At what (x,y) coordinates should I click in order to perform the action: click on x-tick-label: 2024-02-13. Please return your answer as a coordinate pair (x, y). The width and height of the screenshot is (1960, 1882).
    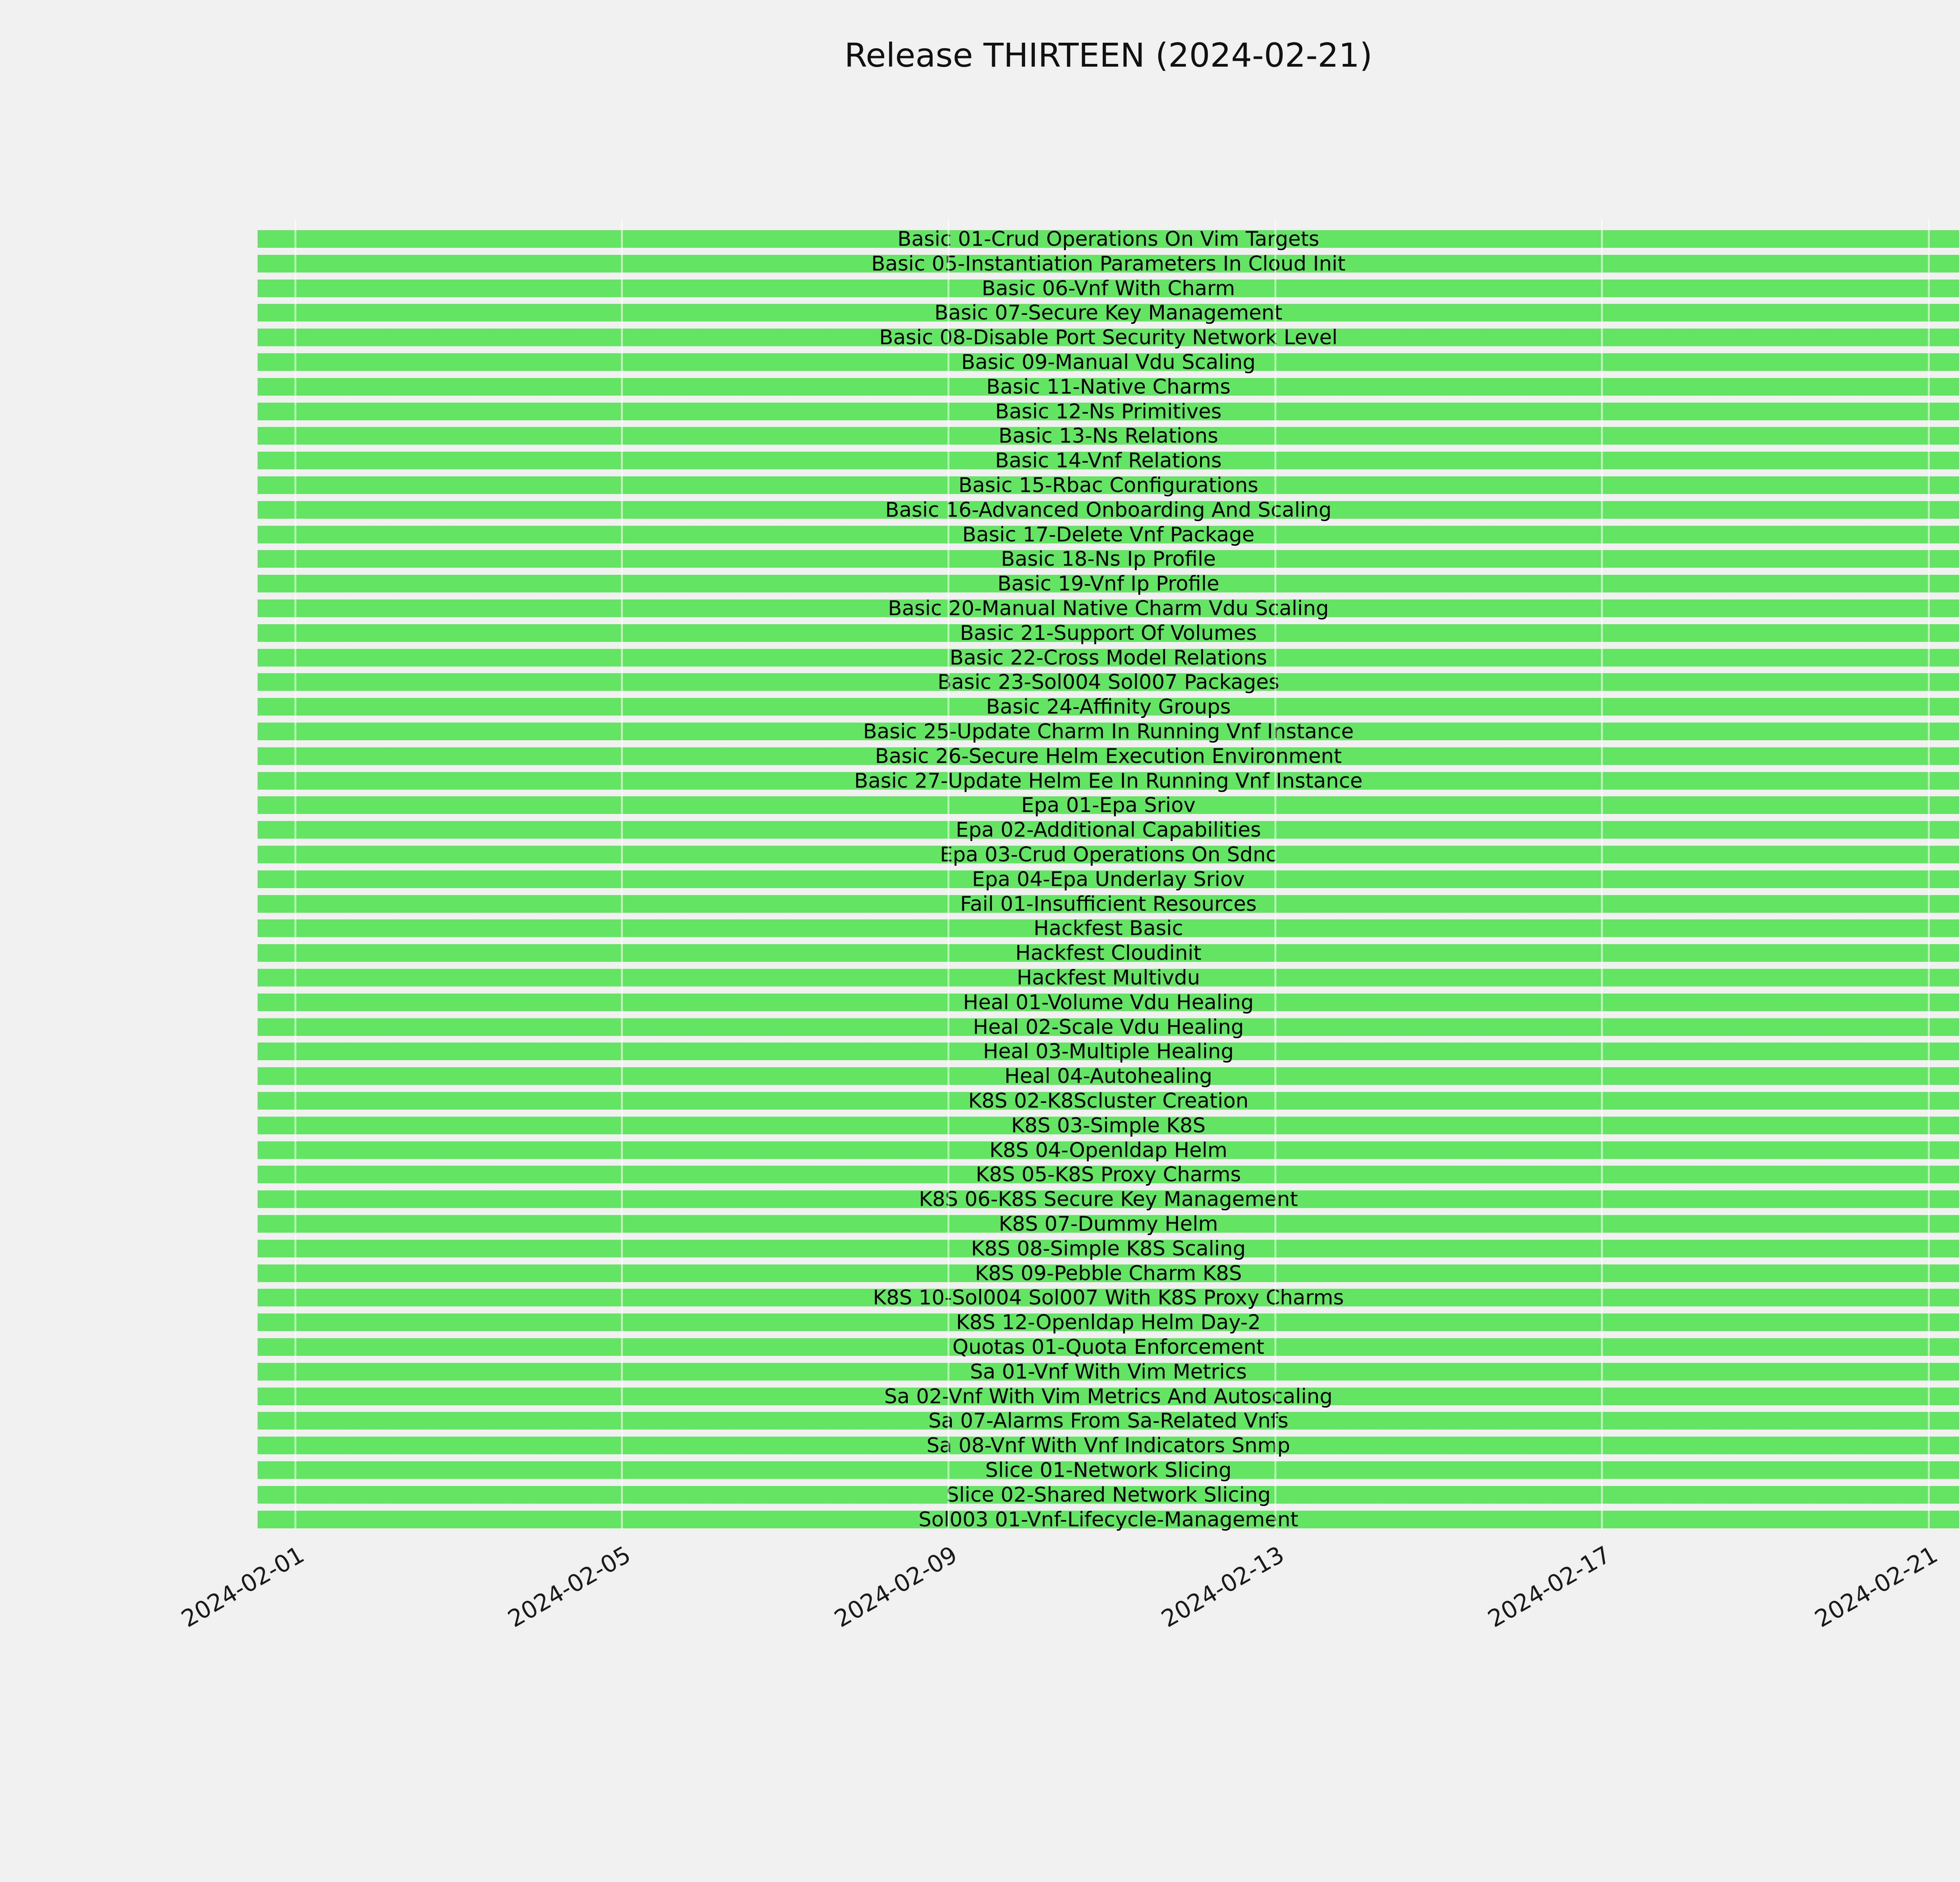
    Looking at the image, I should click on (1222, 1587).